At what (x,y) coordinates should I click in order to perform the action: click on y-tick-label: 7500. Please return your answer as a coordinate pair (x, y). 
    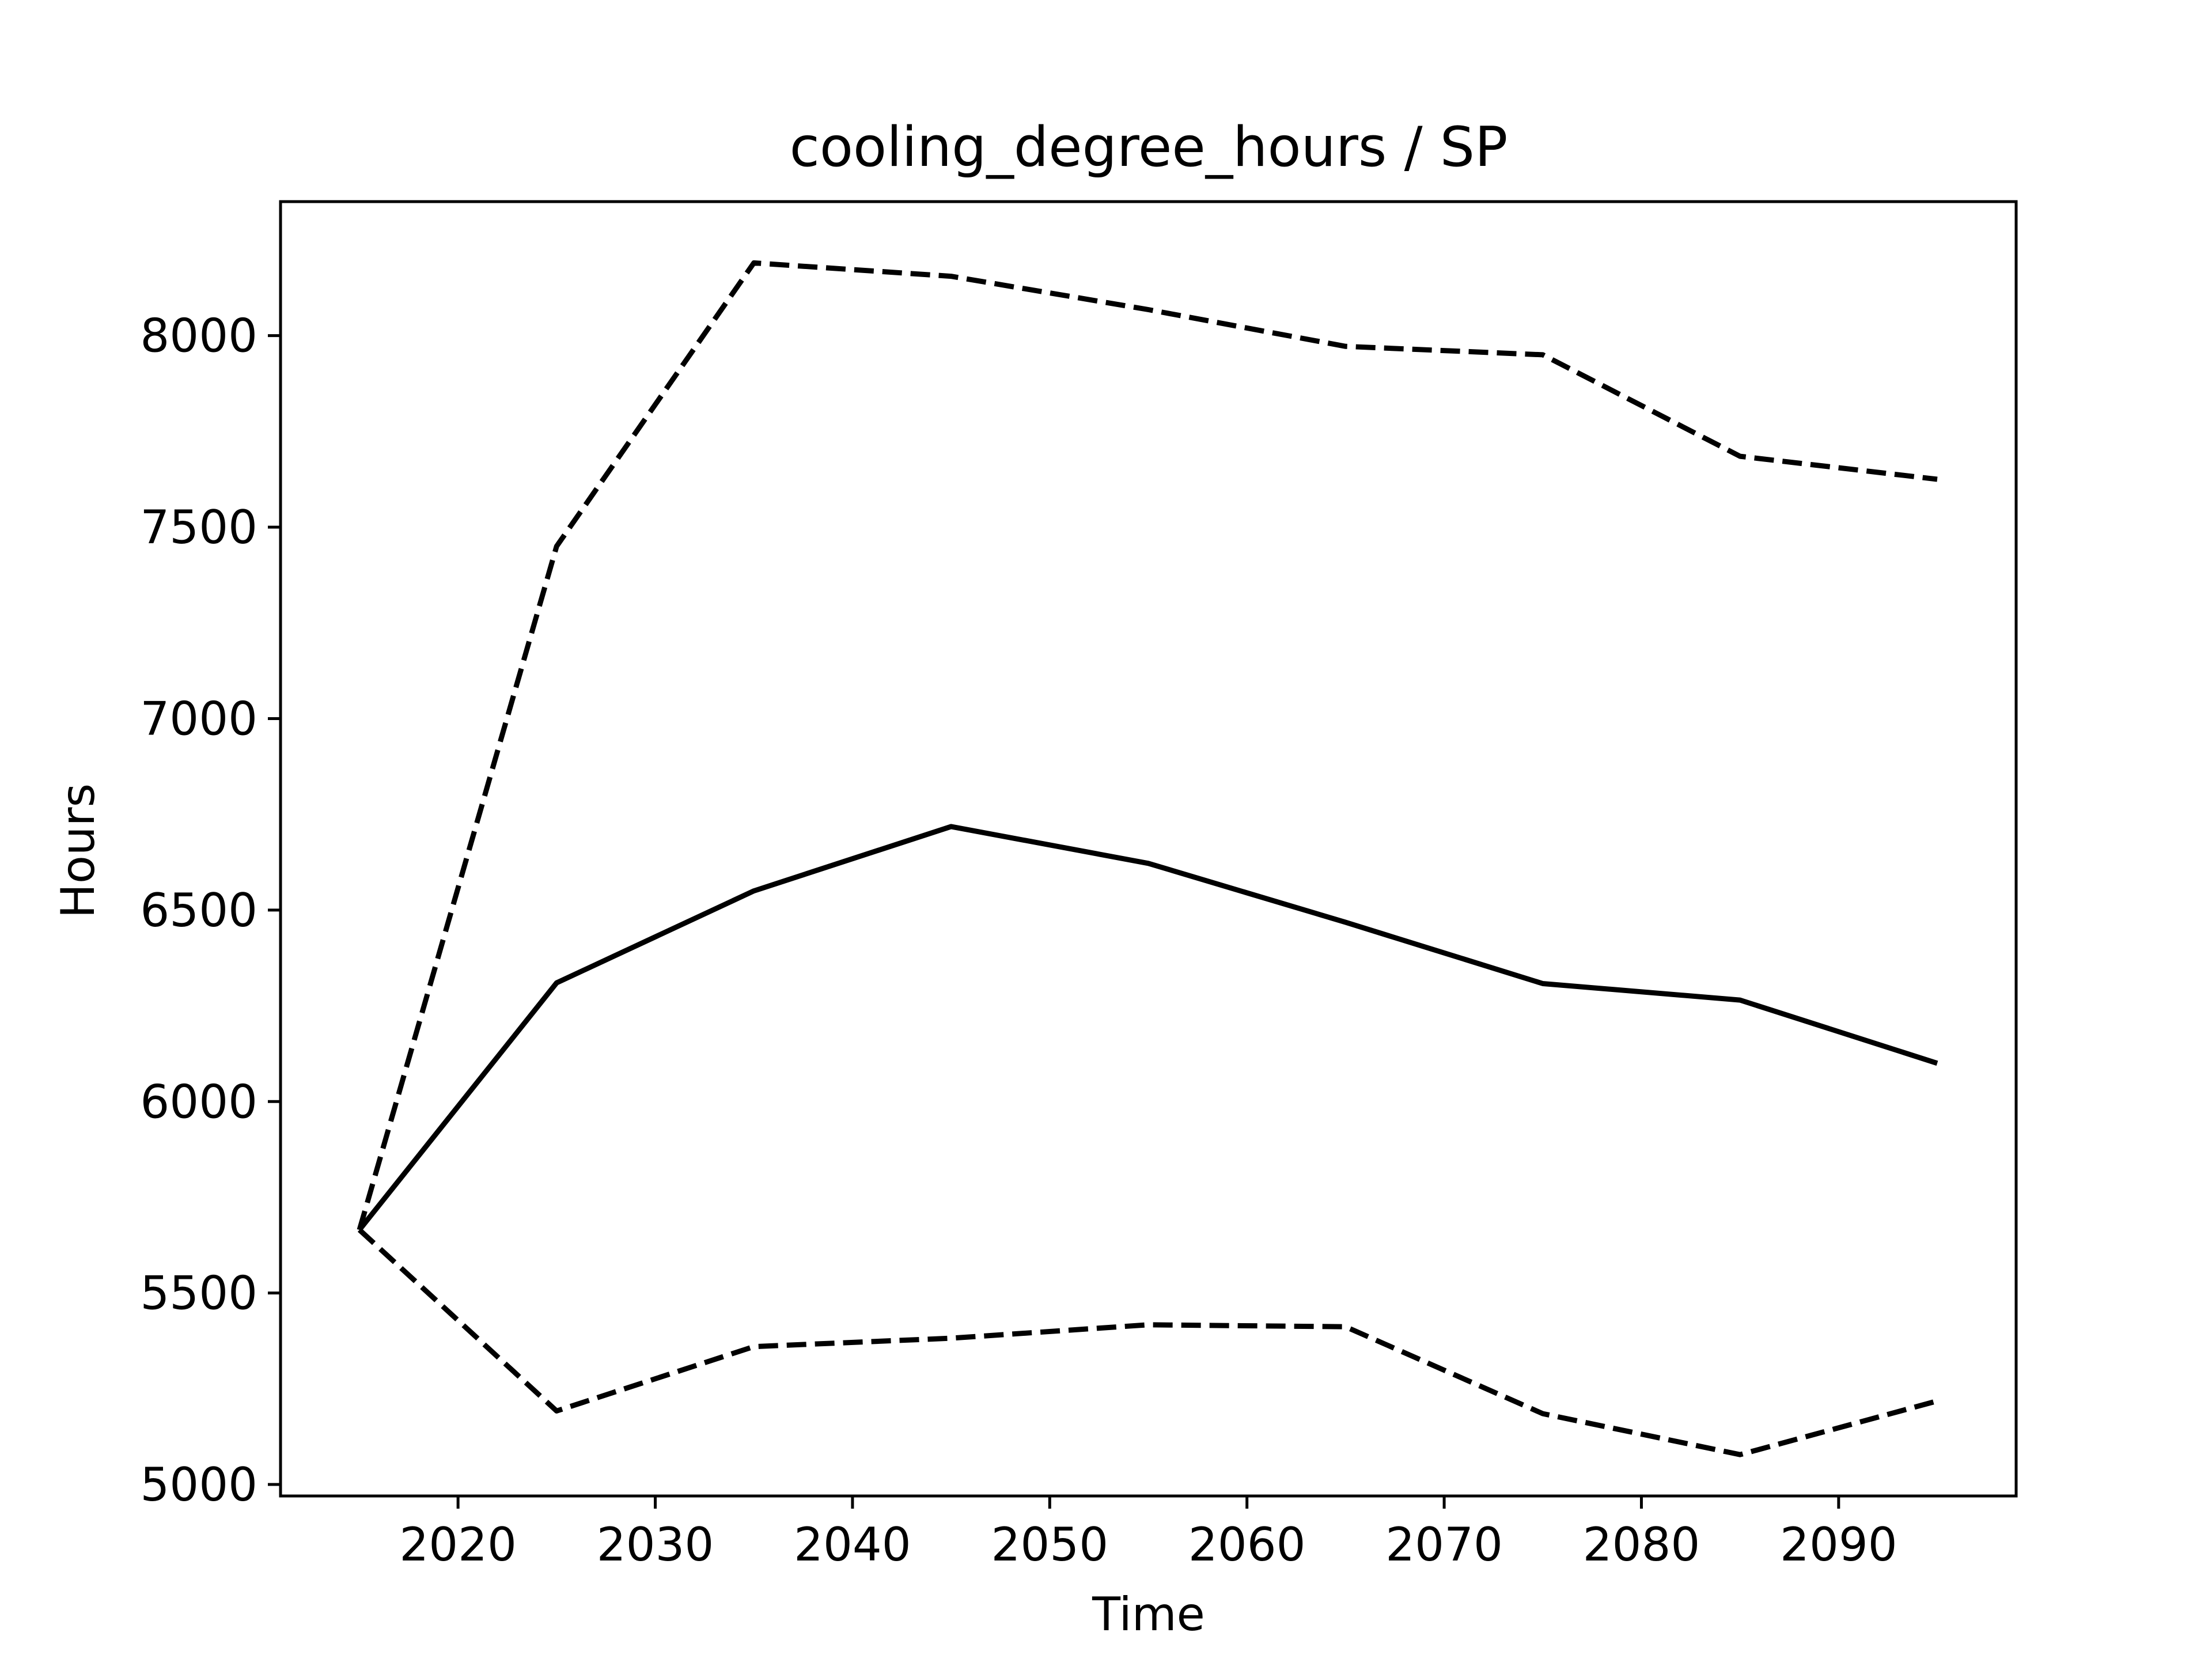
    Looking at the image, I should click on (198, 527).